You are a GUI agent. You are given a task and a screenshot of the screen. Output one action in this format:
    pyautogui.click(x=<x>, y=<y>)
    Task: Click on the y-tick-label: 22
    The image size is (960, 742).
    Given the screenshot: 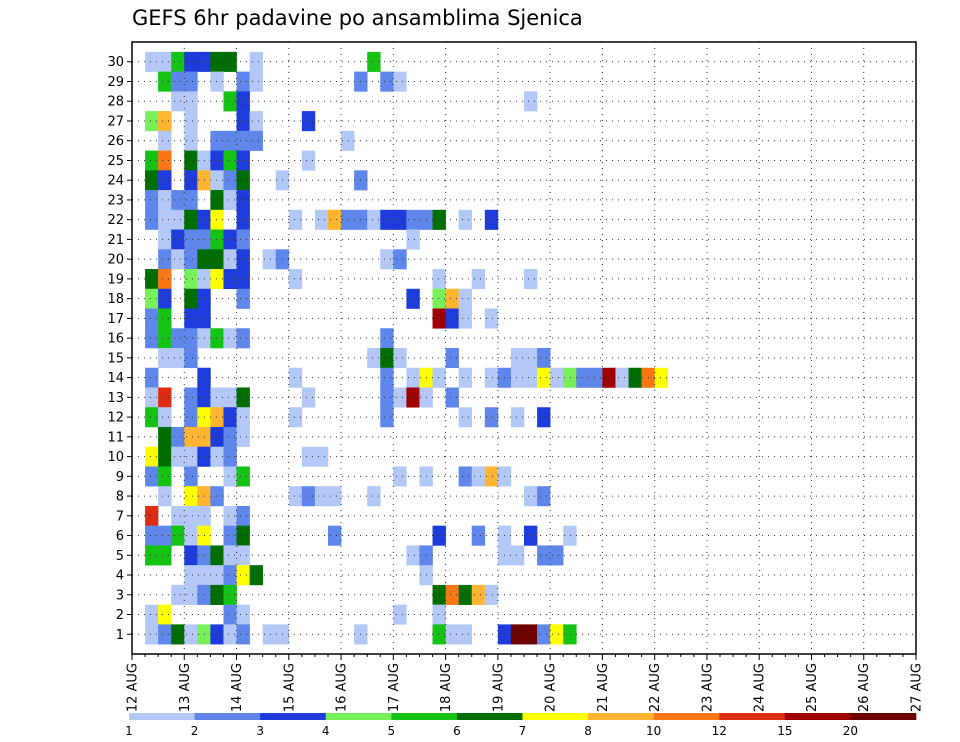 What is the action you would take?
    pyautogui.click(x=115, y=220)
    